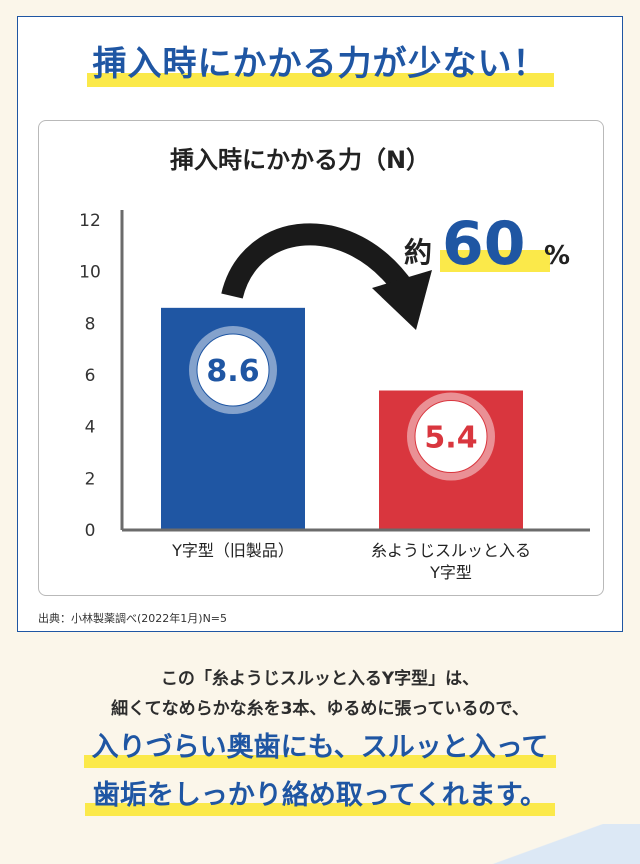 The image size is (640, 864). Describe the element at coordinates (495, 261) in the screenshot. I see `callout-highlight` at that location.